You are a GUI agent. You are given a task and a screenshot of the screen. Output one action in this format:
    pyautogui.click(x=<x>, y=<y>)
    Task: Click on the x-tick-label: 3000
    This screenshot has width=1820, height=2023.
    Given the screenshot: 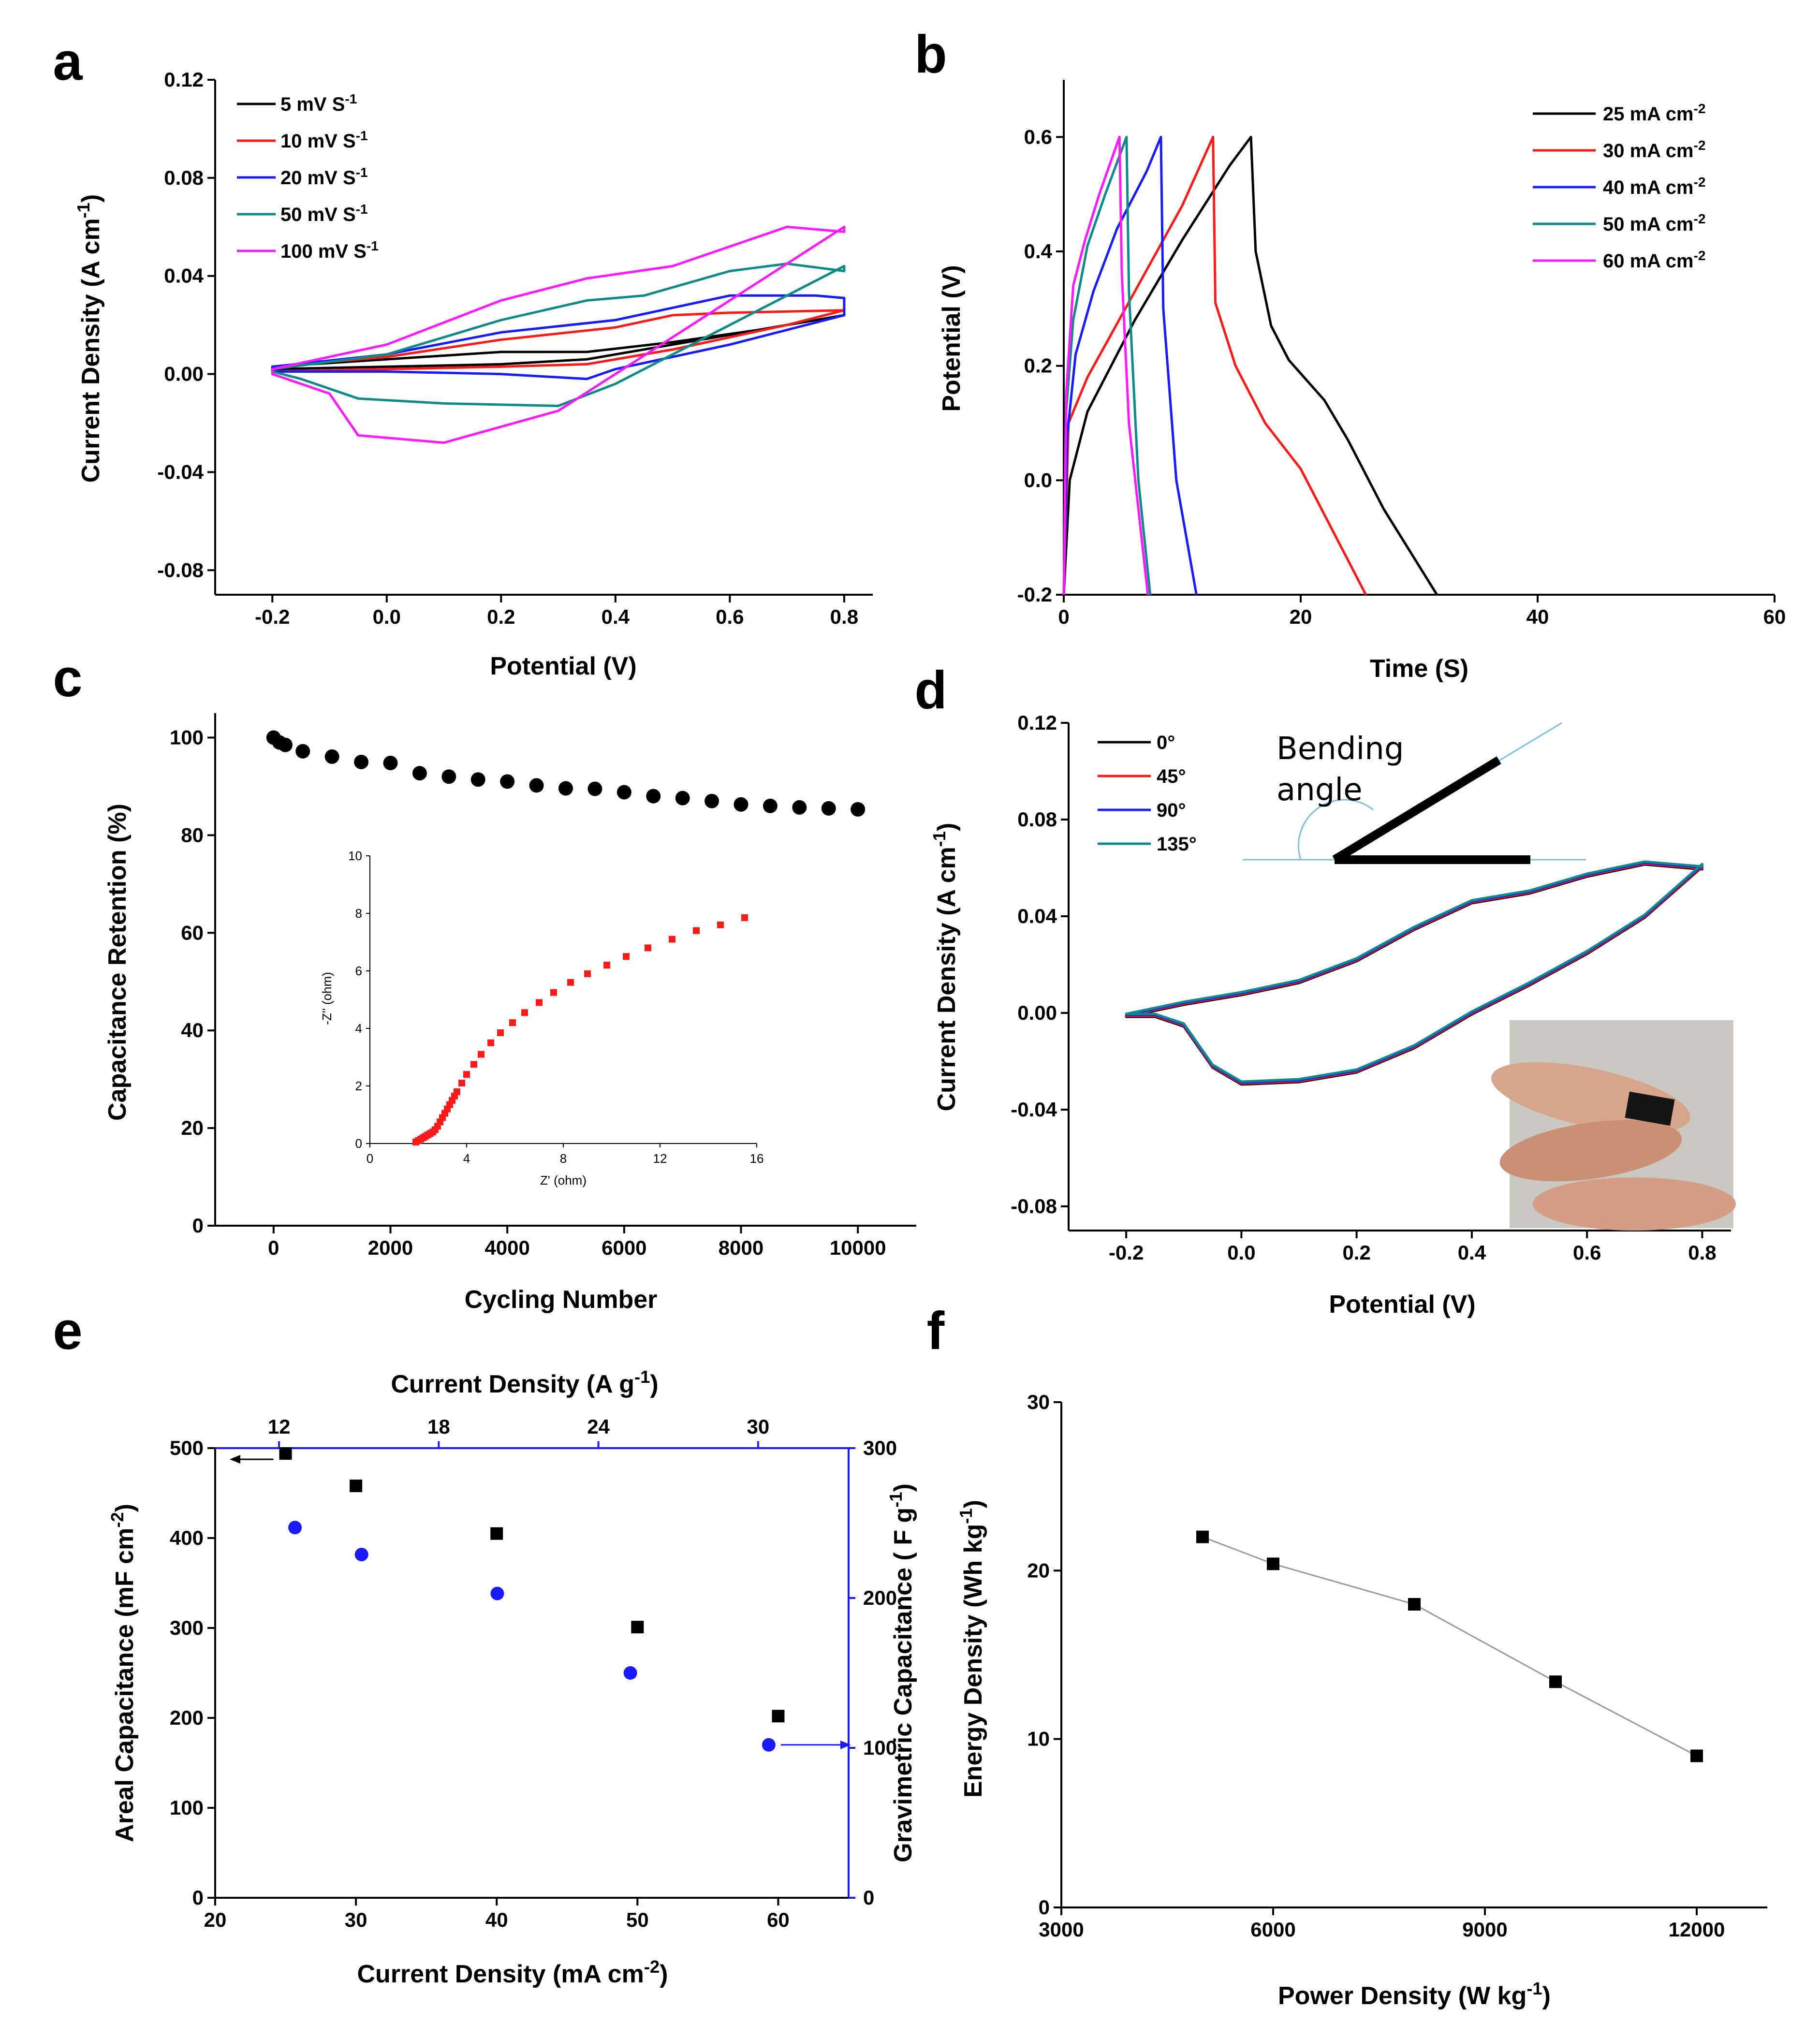 What is the action you would take?
    pyautogui.click(x=1062, y=1929)
    